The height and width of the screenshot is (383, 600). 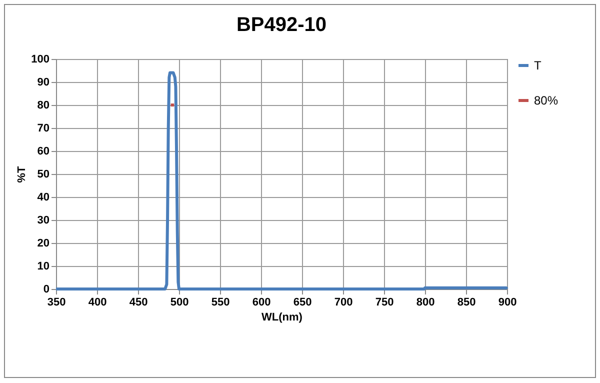 What do you see at coordinates (507, 302) in the screenshot?
I see `x-tick-label: 900` at bounding box center [507, 302].